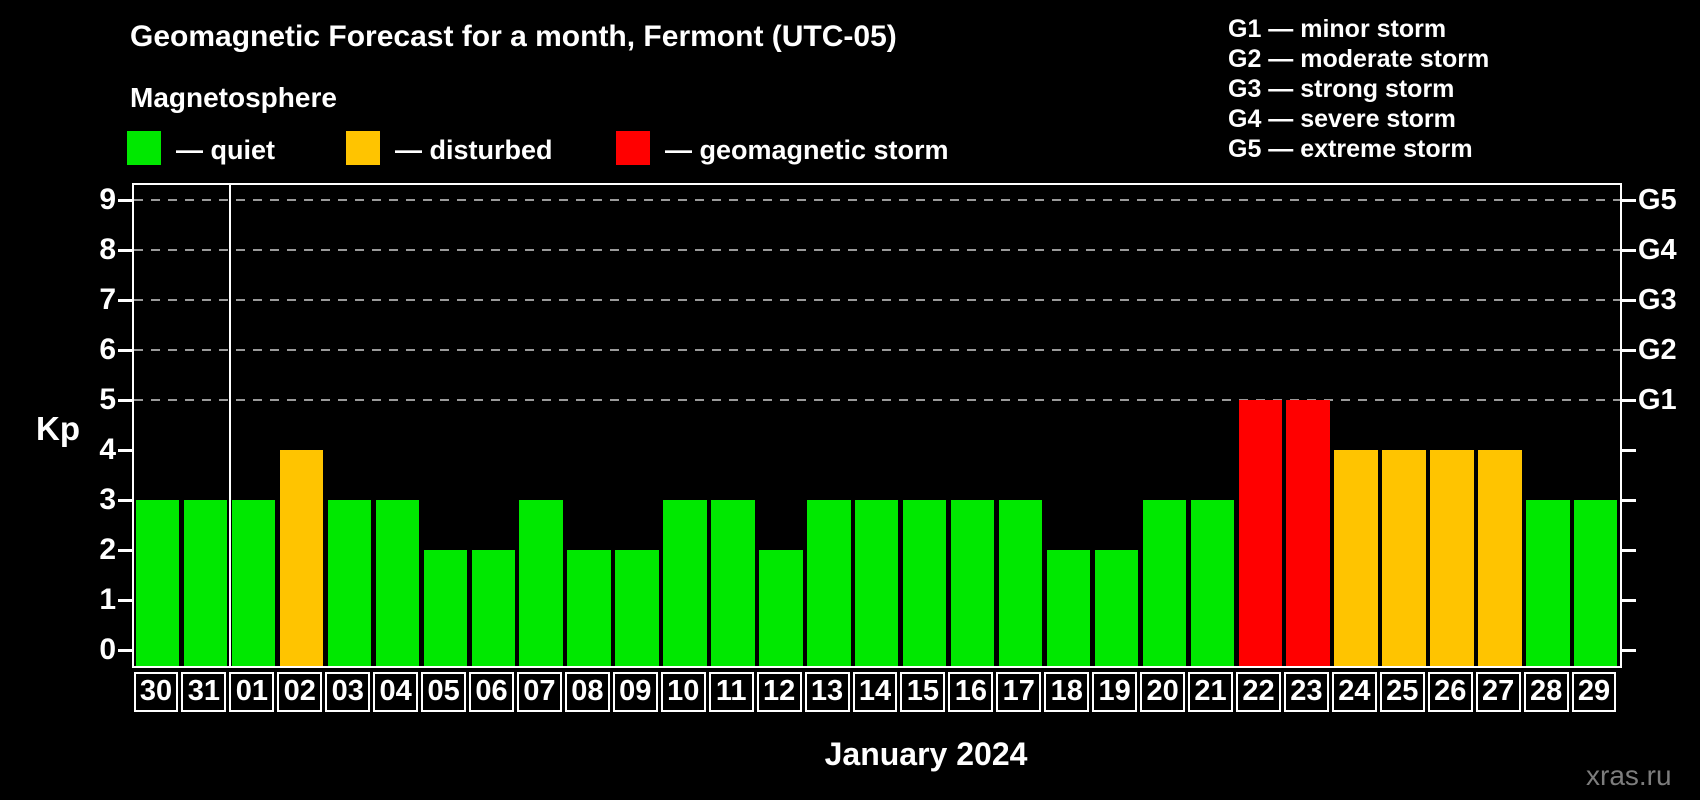 The width and height of the screenshot is (1700, 800). Describe the element at coordinates (107, 649) in the screenshot. I see `y-tick-label-0: 0` at that location.